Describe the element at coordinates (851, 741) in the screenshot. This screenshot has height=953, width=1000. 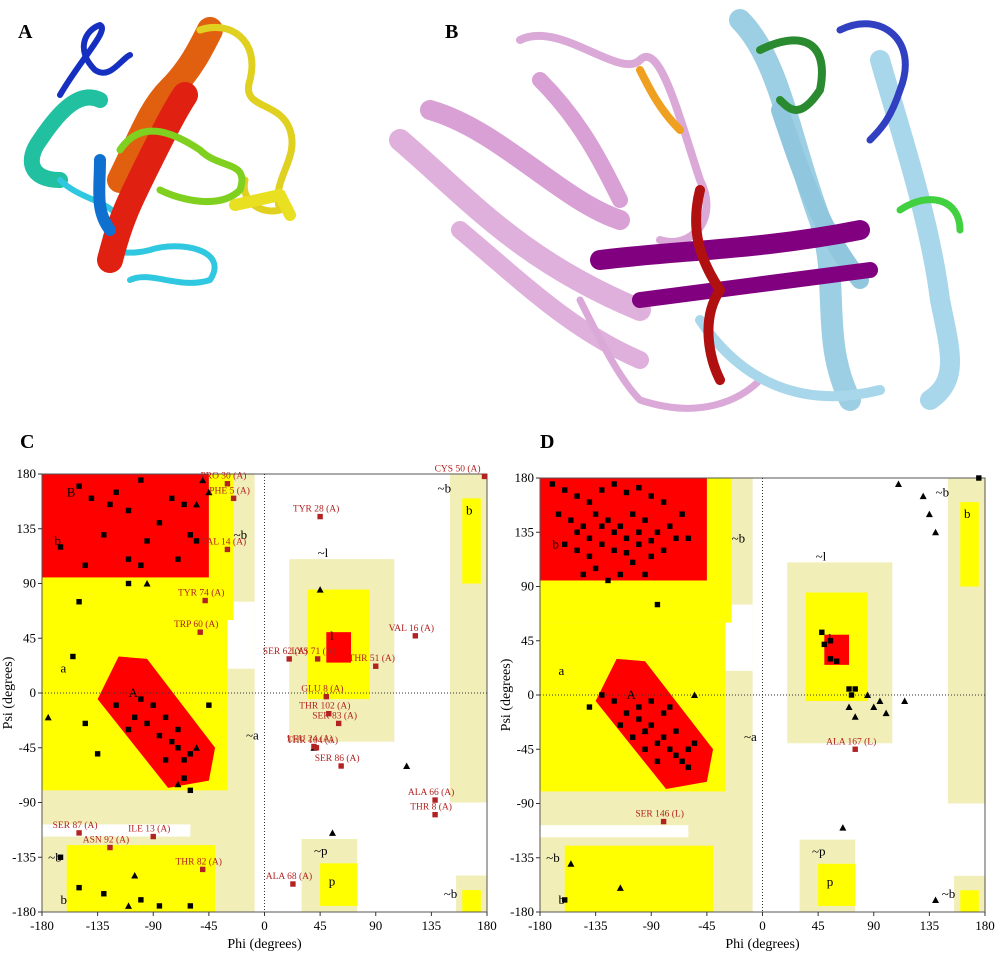
I see `outlier-label: ALA 167 (L)` at that location.